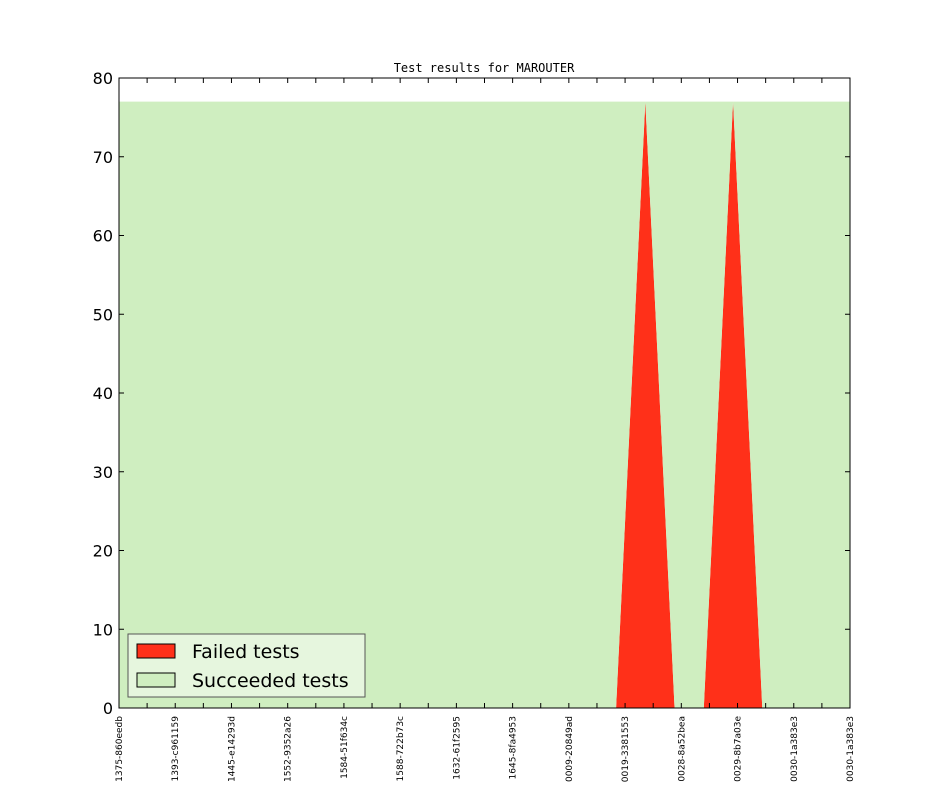 The height and width of the screenshot is (787, 944). What do you see at coordinates (626, 749) in the screenshot?
I see `xtick-label: 0019-3381553` at bounding box center [626, 749].